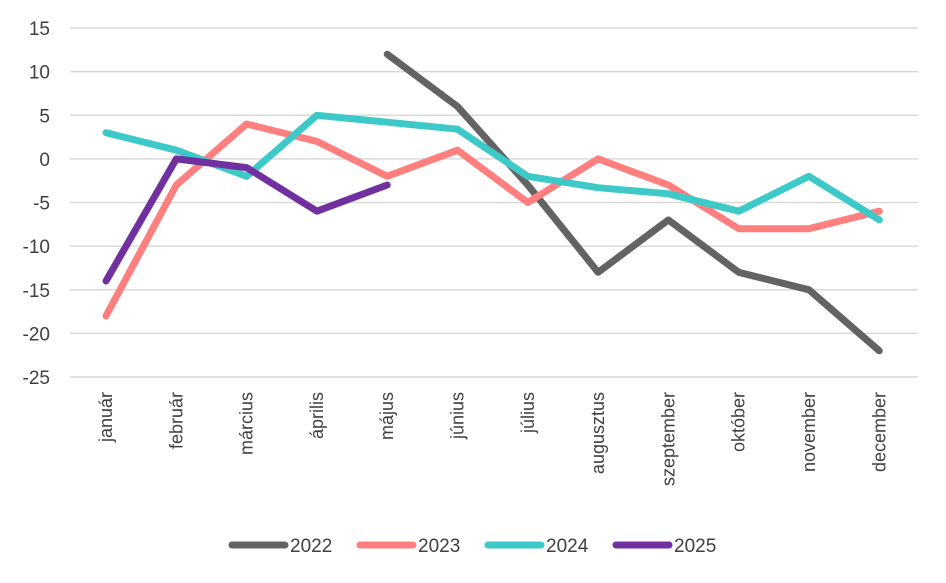 This screenshot has width=946, height=583. Describe the element at coordinates (695, 546) in the screenshot. I see `legend-label: 2025` at that location.